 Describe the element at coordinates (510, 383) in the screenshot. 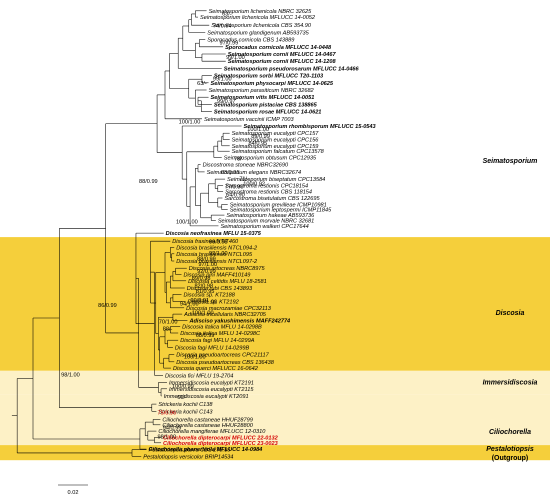

I see `clade-label-imm: Immersidiscosia` at that location.